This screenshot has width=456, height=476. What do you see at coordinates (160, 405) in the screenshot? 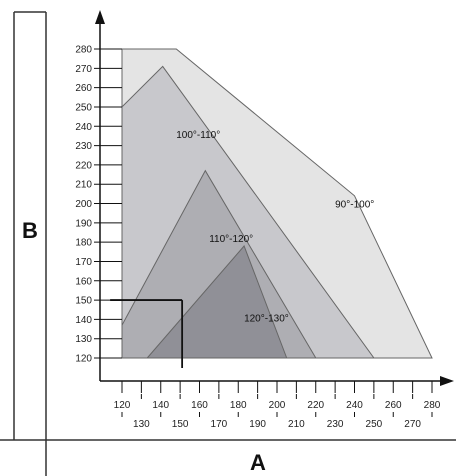
I see `x-tick-label: 140` at bounding box center [160, 405].